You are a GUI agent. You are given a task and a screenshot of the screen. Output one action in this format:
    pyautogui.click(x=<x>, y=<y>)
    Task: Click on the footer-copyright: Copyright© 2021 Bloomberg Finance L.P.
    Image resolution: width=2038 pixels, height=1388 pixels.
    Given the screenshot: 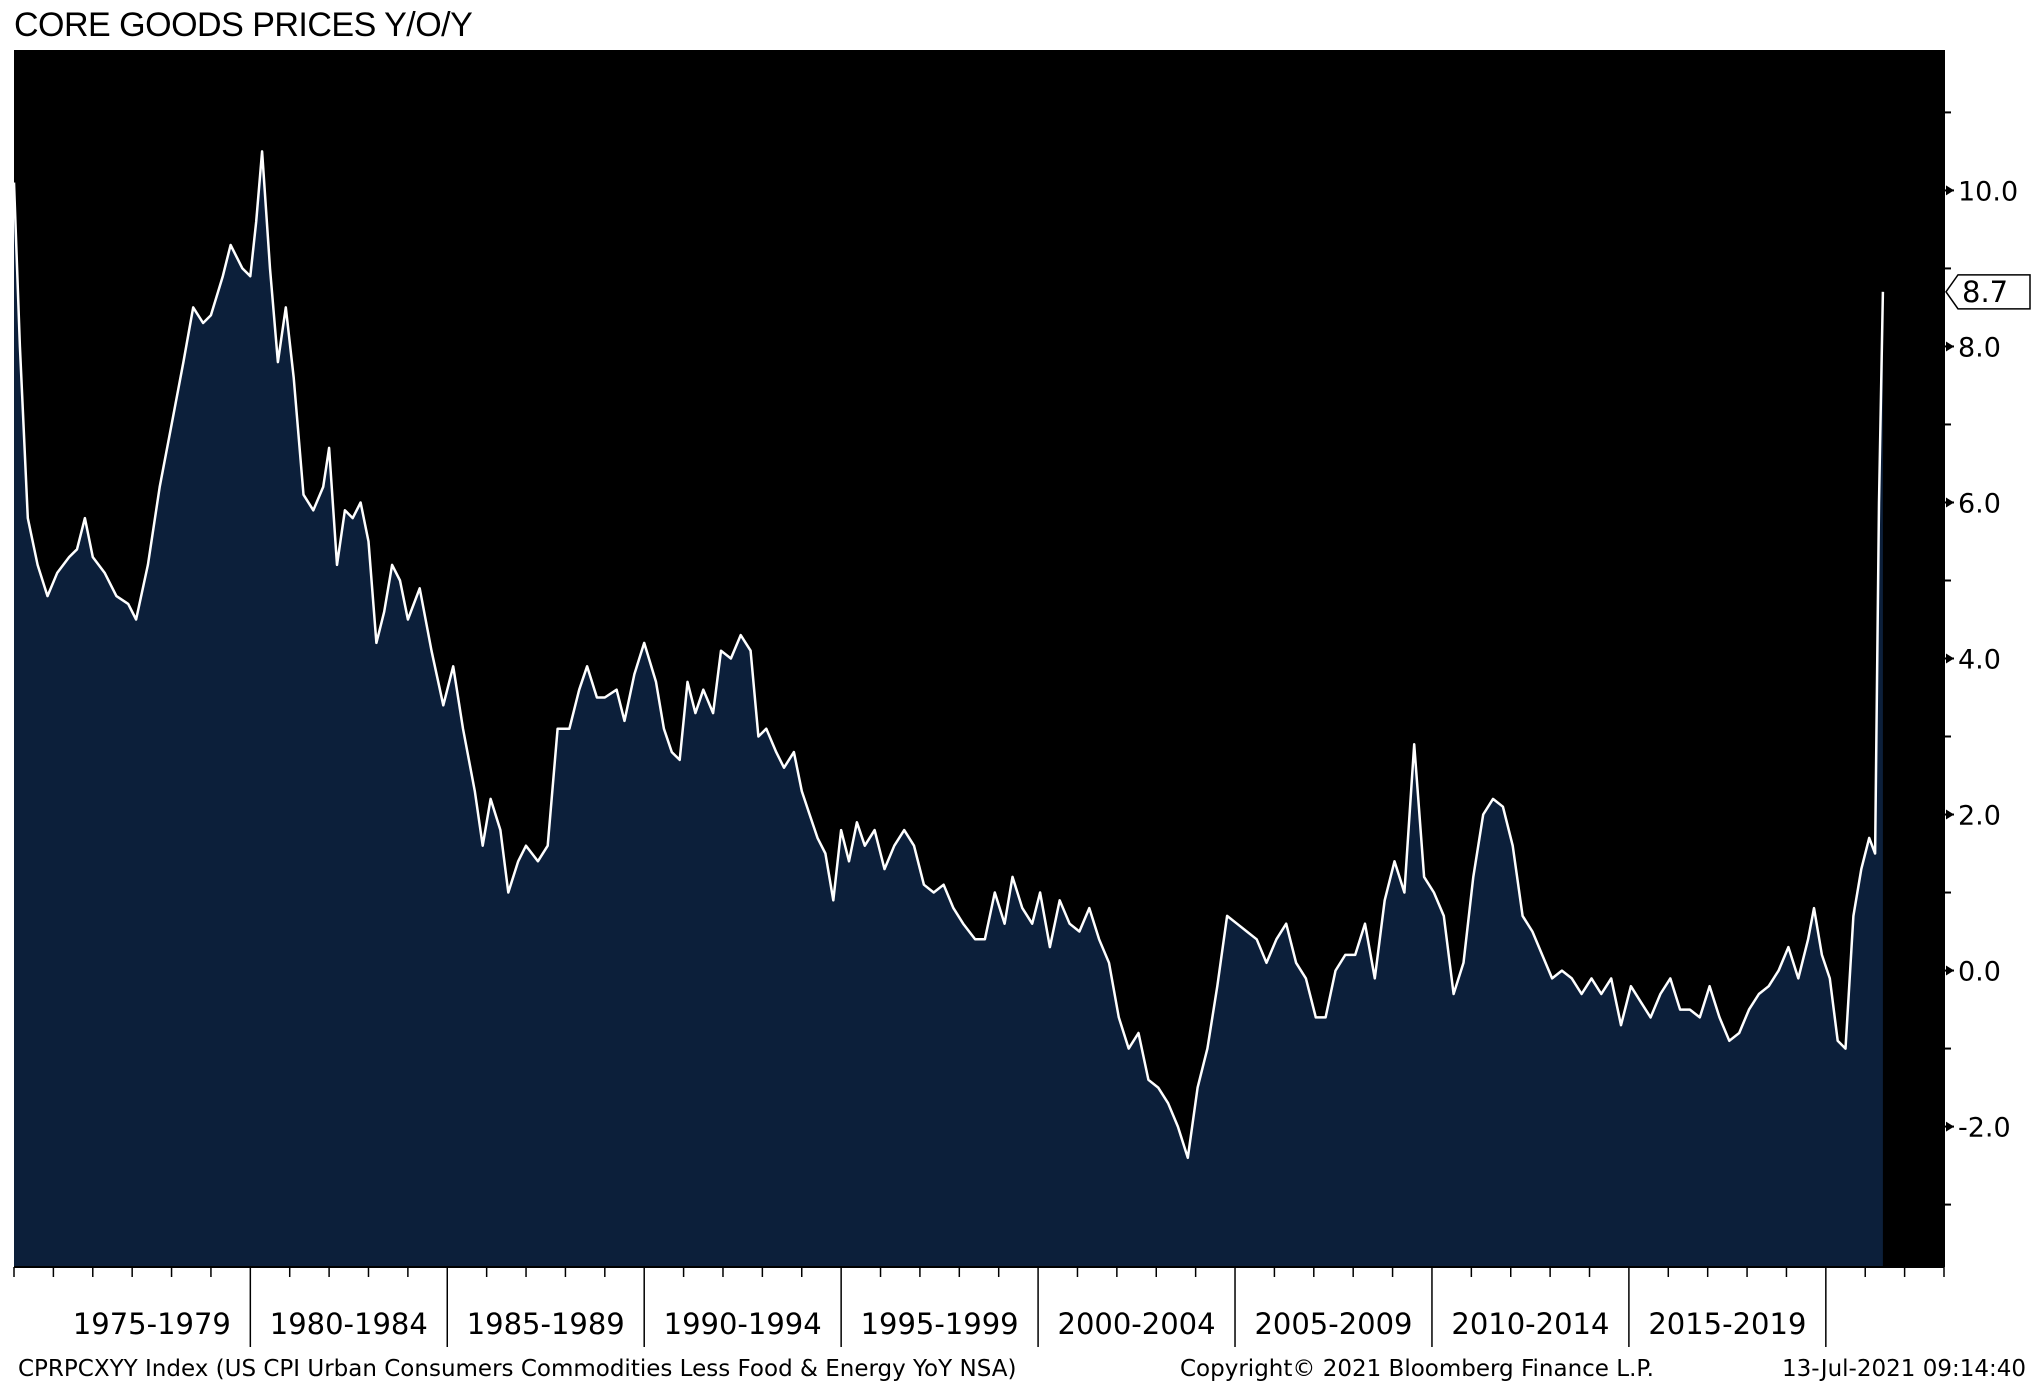 What is the action you would take?
    pyautogui.click(x=1417, y=1369)
    